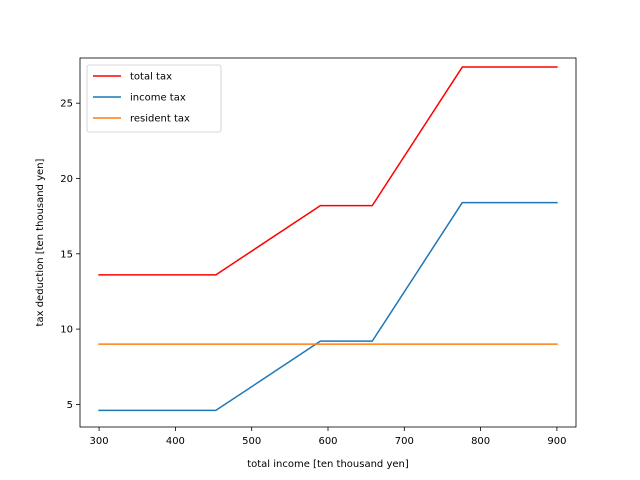 The width and height of the screenshot is (640, 480). What do you see at coordinates (40, 242) in the screenshot?
I see `y-axis-title: tax deduction [ten thousand yen]` at bounding box center [40, 242].